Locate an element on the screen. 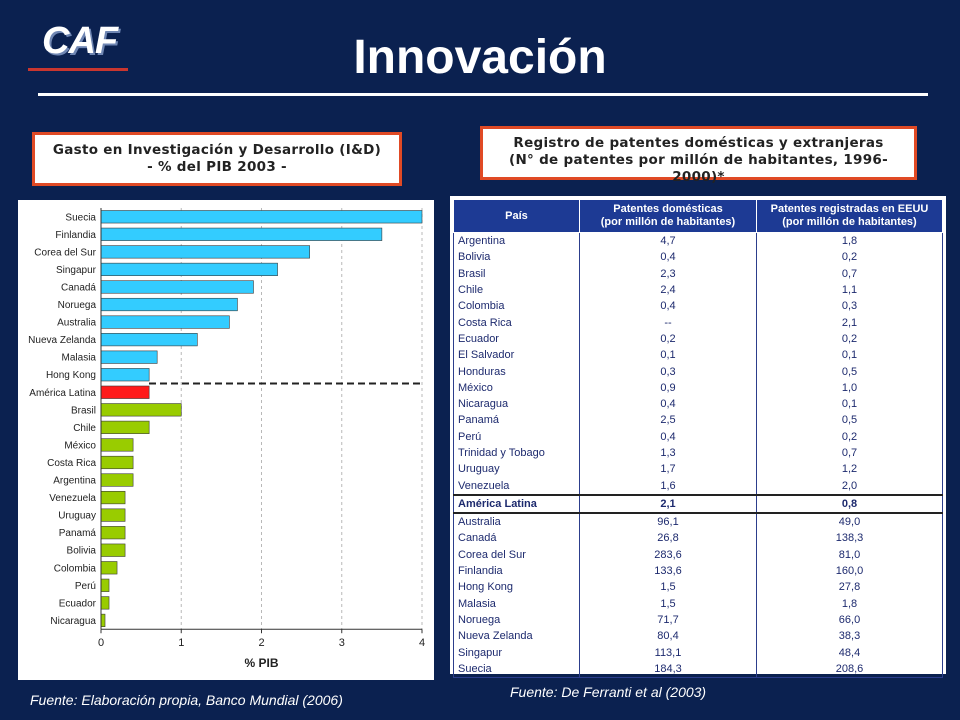  cell-domestic: 80,4 is located at coordinates (668, 636).